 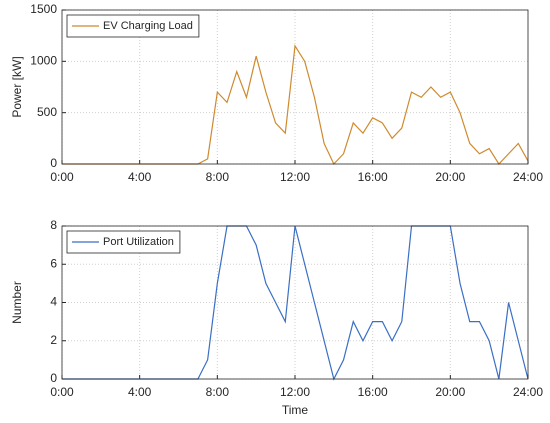 I want to click on y-tick-label: 1000, so click(x=43, y=61).